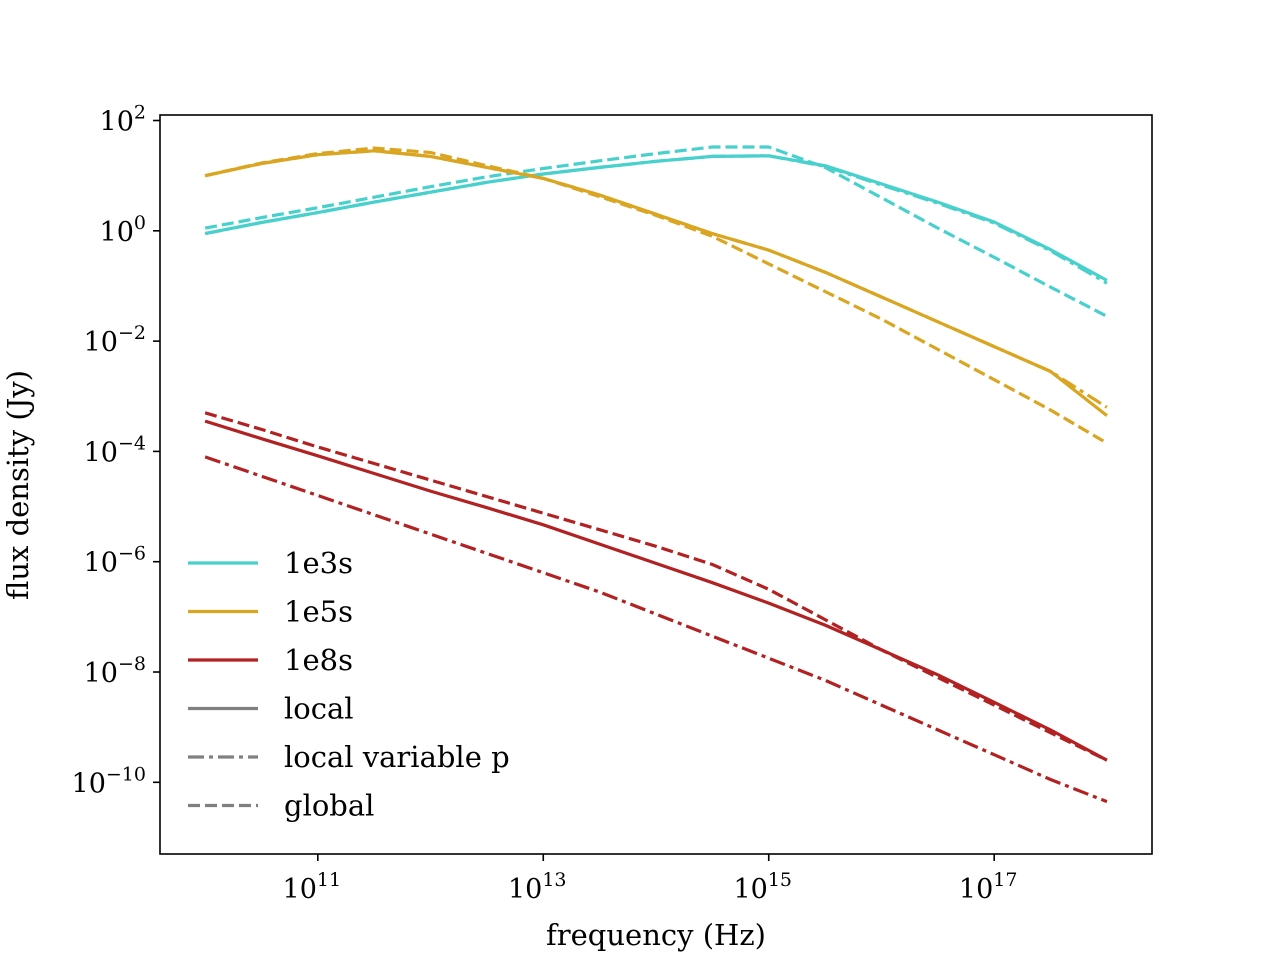 The image size is (1280, 960). I want to click on legend-label-global: global, so click(329, 806).